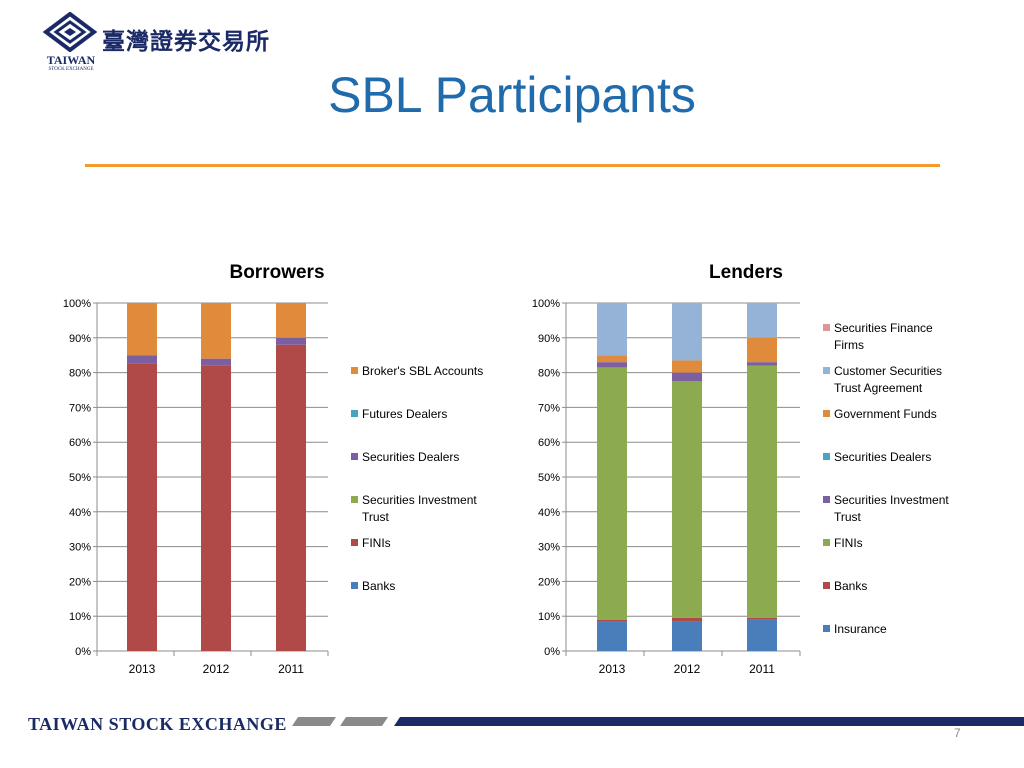 This screenshot has height=768, width=1024. What do you see at coordinates (216, 669) in the screenshot?
I see `borrowers-x-tick-label: 2012` at bounding box center [216, 669].